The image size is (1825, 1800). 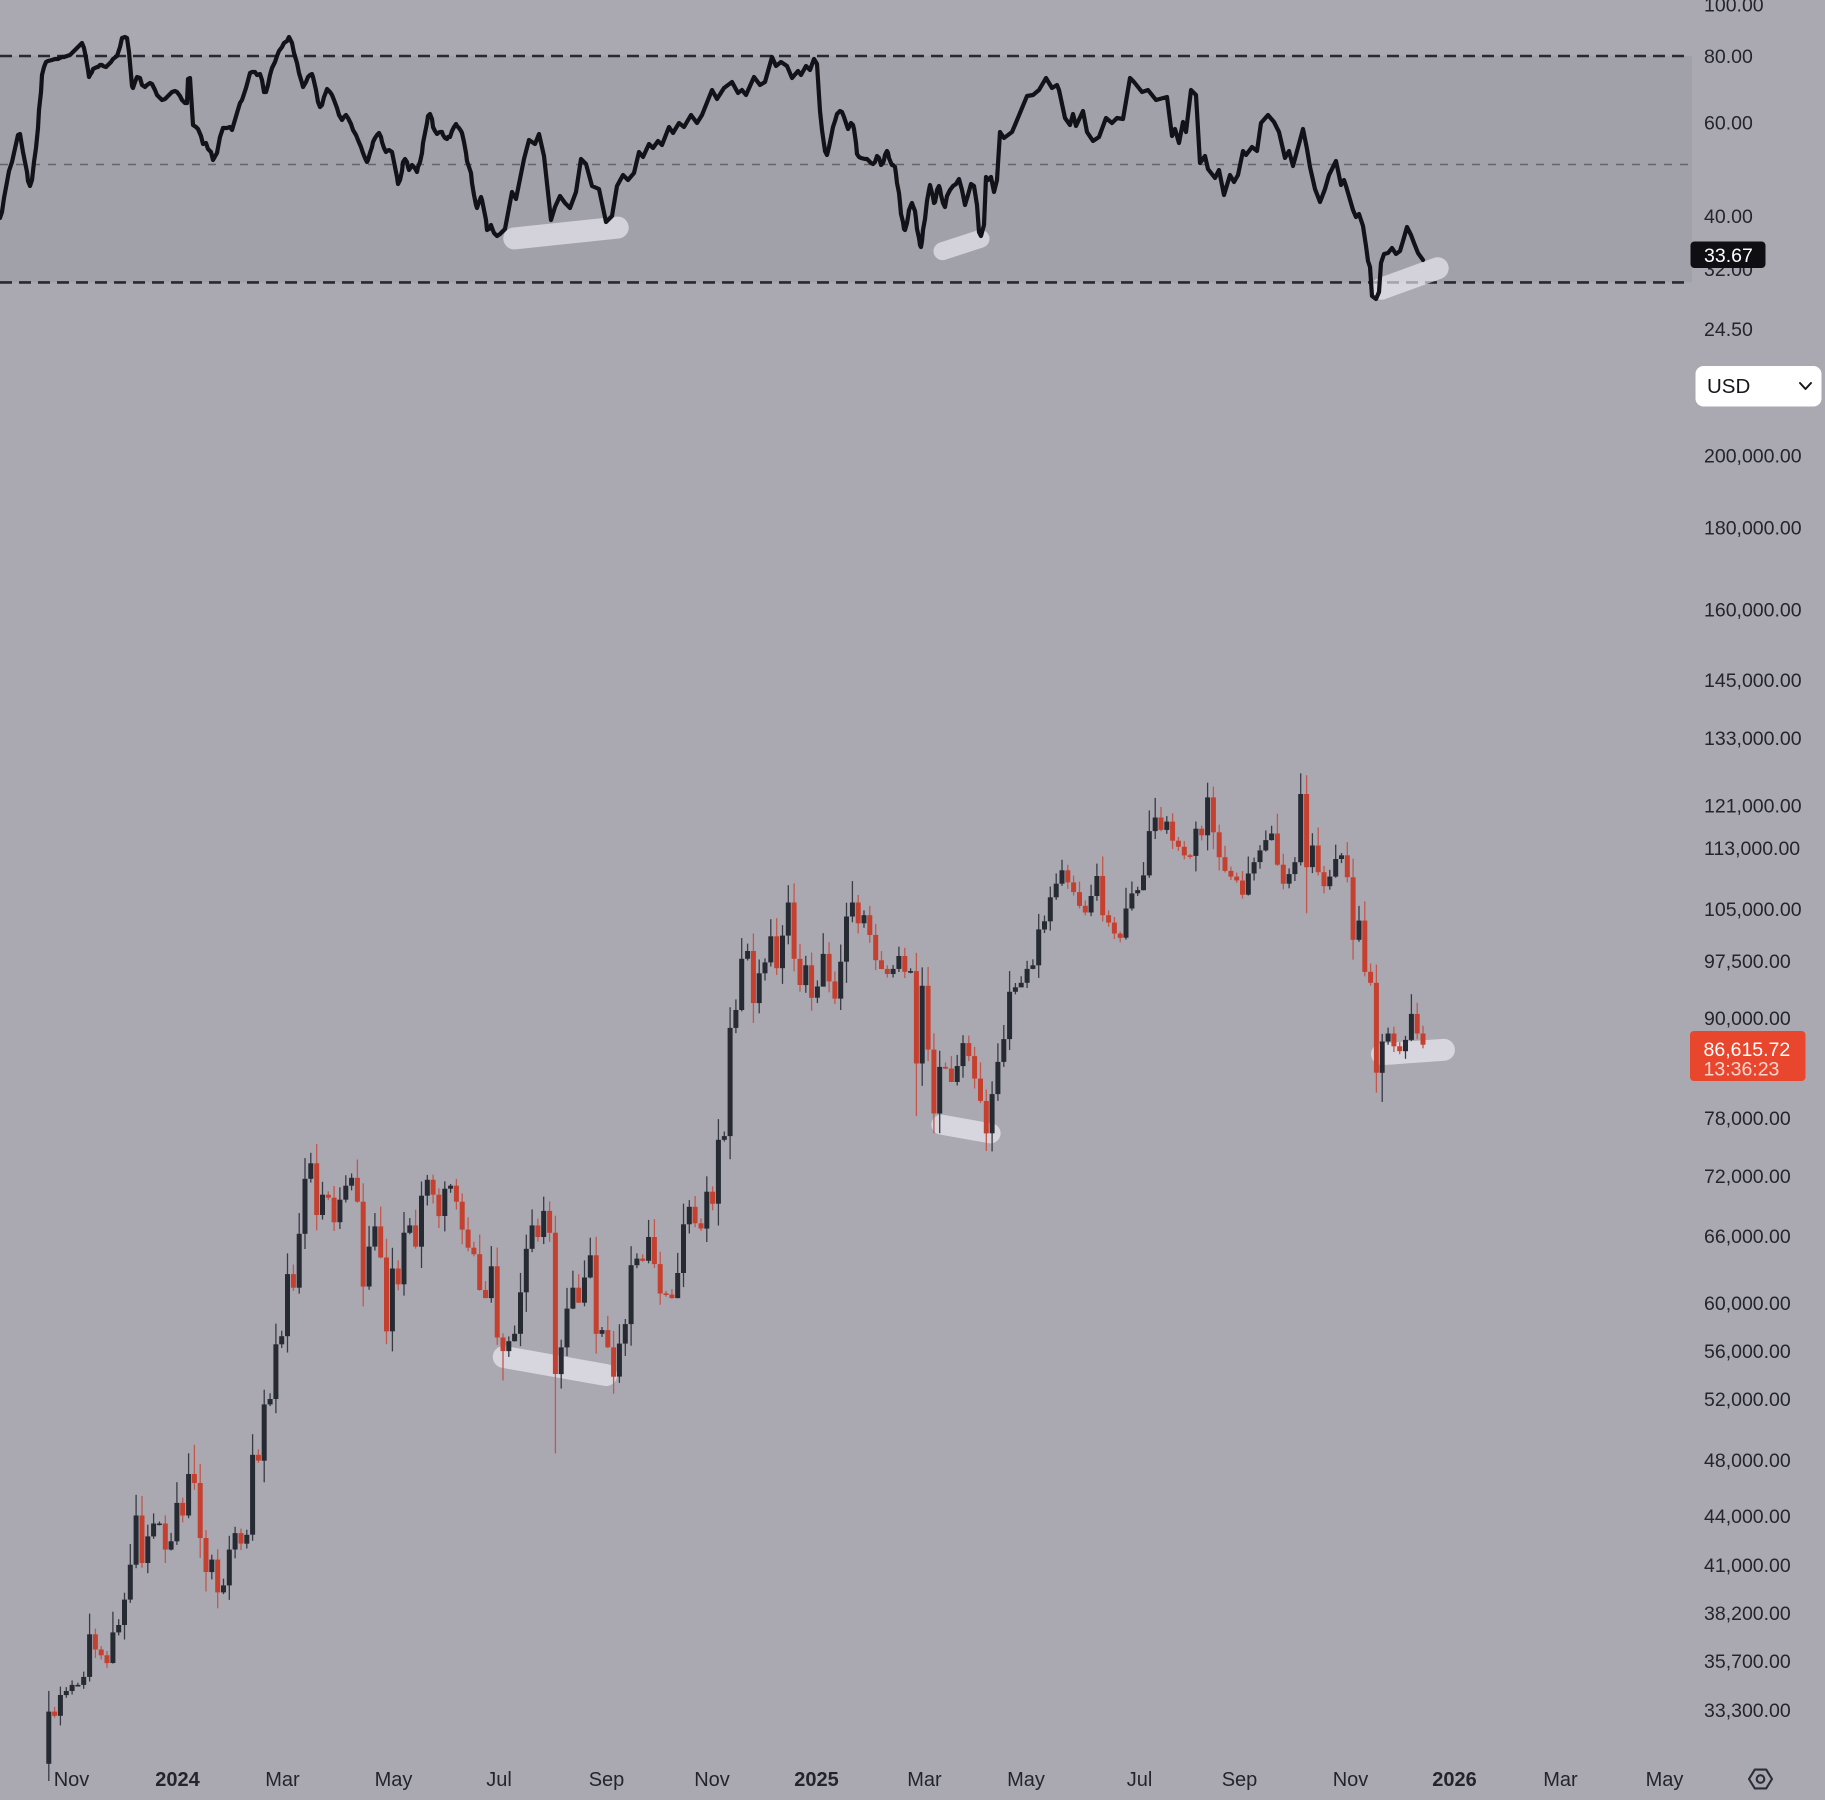 I want to click on svg-text: 160,000.00, so click(x=1753, y=611).